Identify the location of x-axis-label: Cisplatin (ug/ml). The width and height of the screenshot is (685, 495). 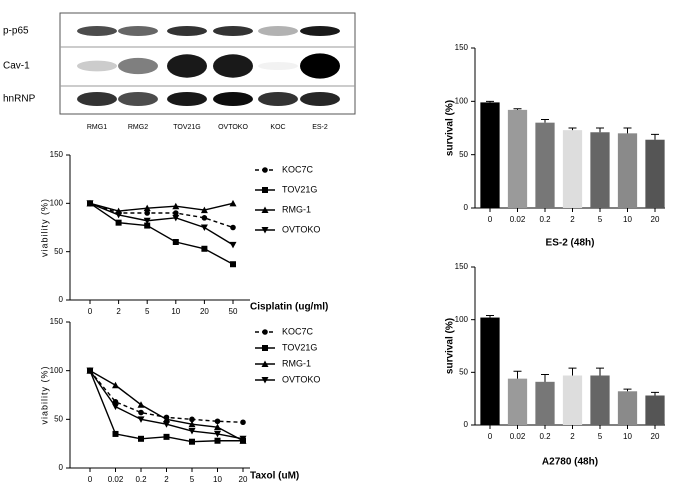
(289, 307).